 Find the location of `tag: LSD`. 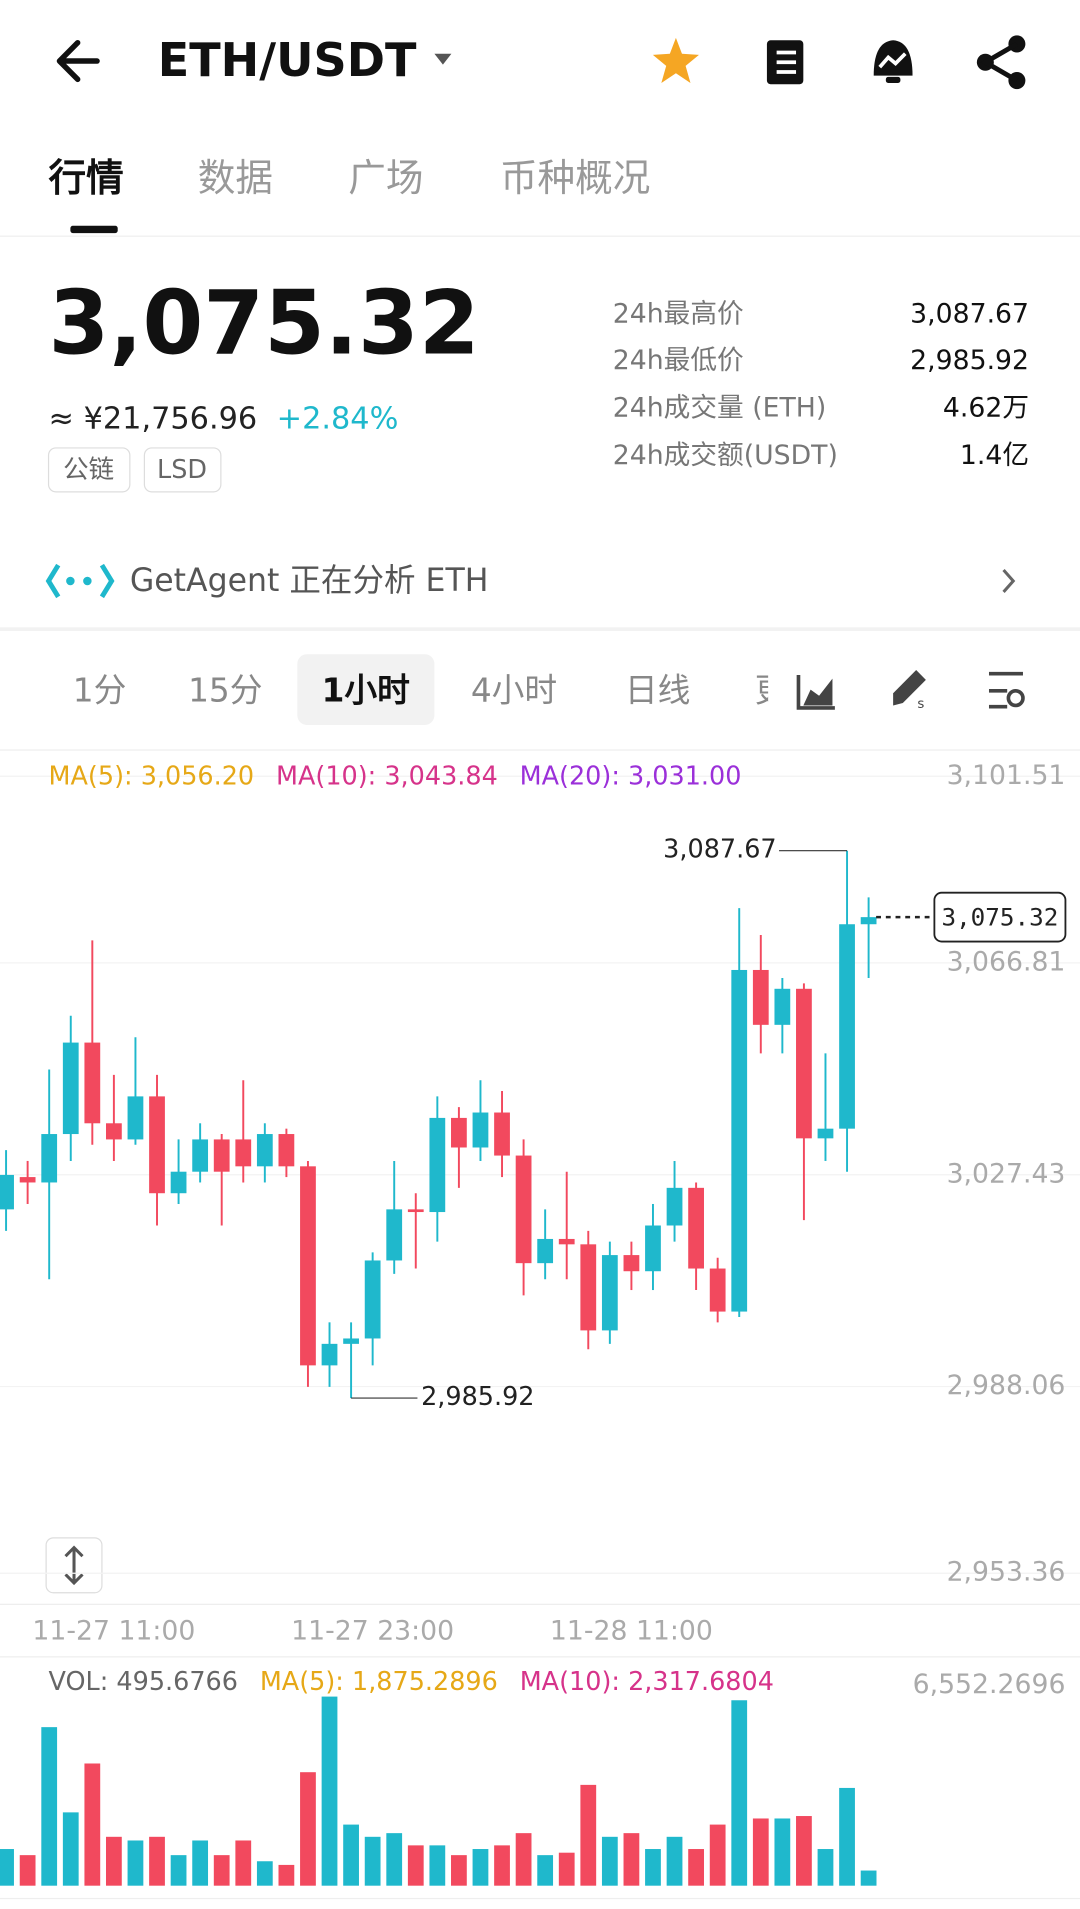

tag: LSD is located at coordinates (182, 470).